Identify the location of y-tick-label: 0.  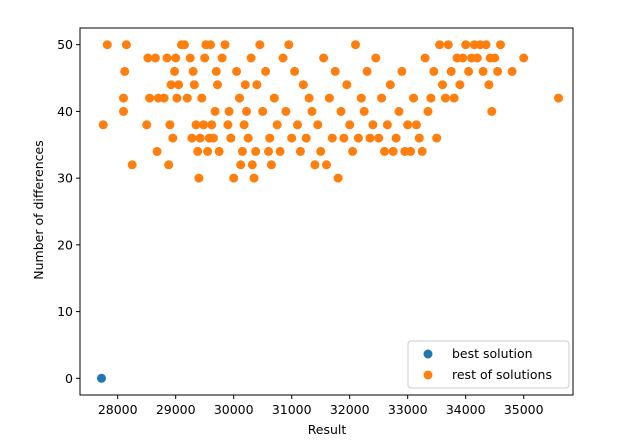
(69, 378).